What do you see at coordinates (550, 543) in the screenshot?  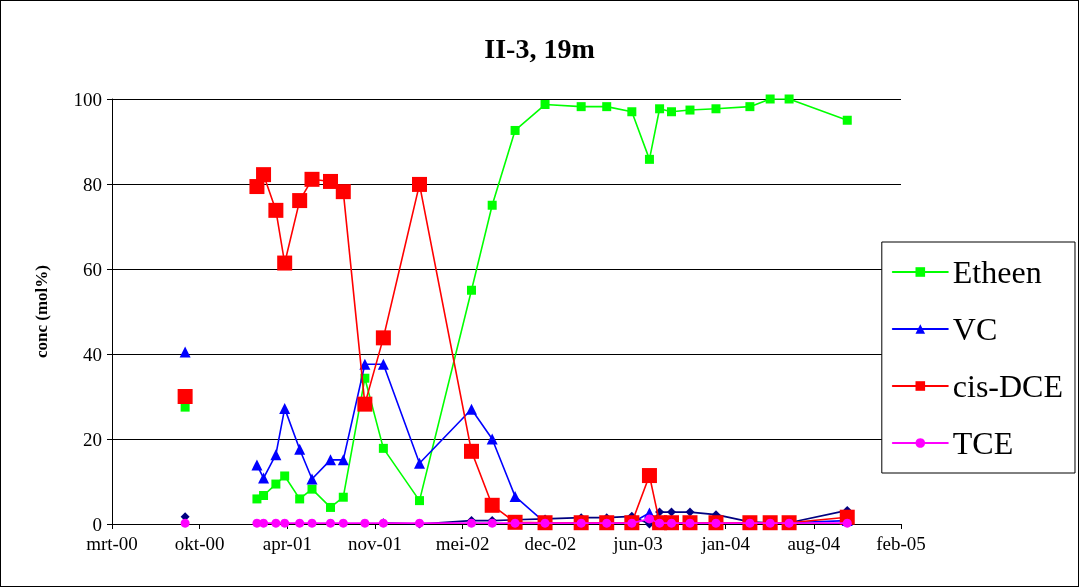 I see `x-tick-label: dec-02` at bounding box center [550, 543].